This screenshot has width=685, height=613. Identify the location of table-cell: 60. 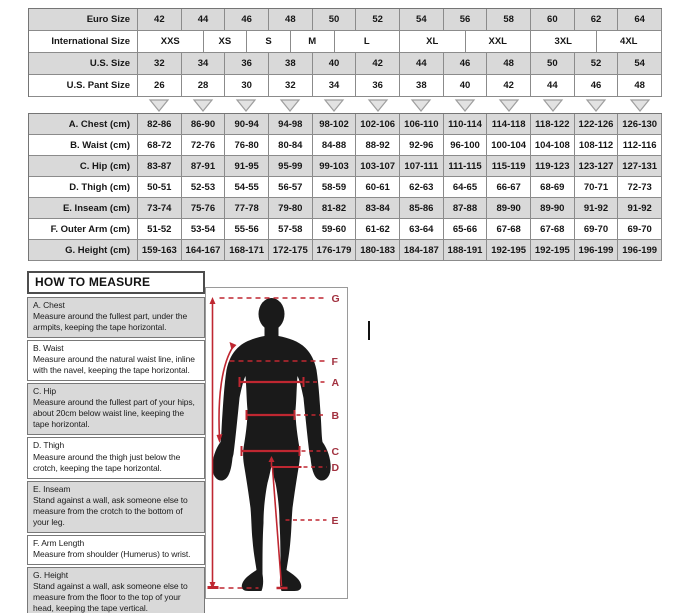
(553, 20).